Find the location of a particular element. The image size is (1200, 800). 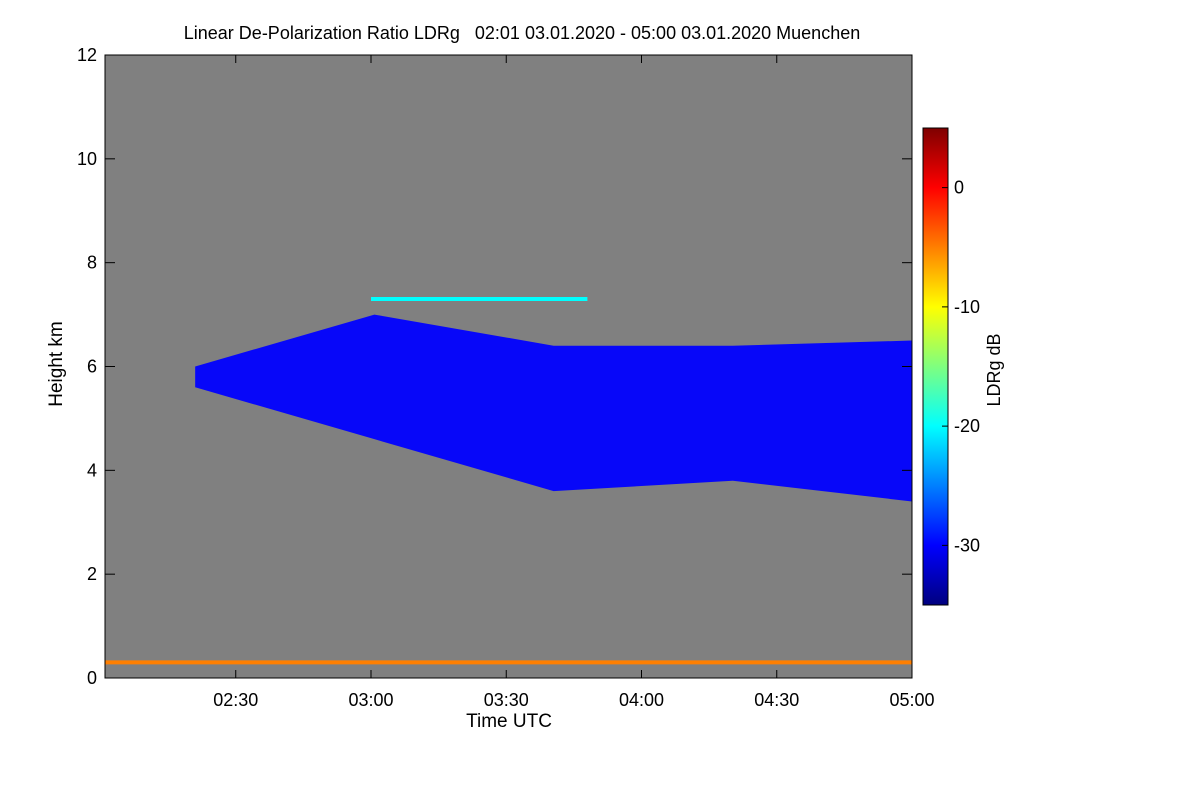

x-axis-label: Time UTC is located at coordinates (509, 721).